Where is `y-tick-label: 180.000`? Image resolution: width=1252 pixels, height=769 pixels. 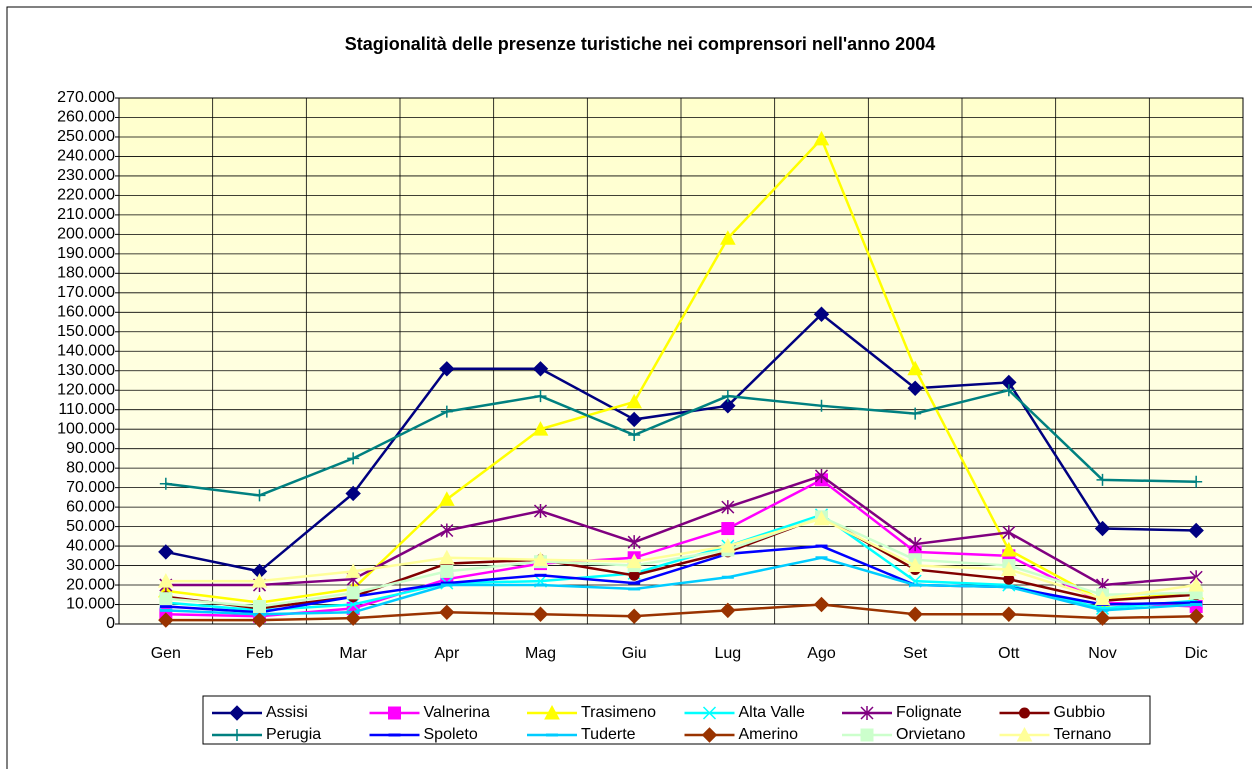
y-tick-label: 180.000 is located at coordinates (86, 273).